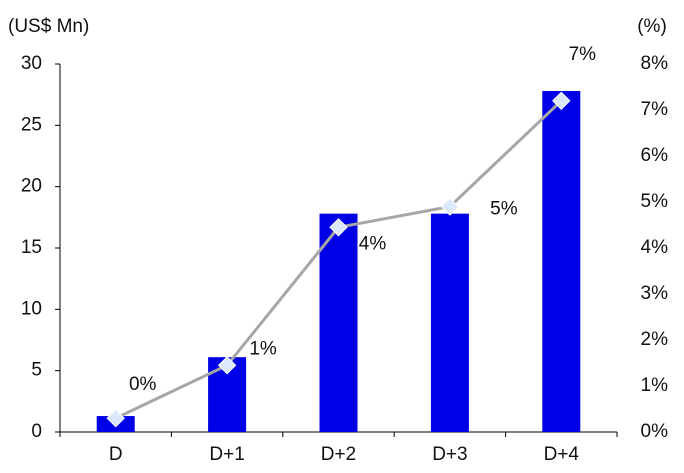 The image size is (684, 473). I want to click on y-tick-label: 20, so click(31, 186).